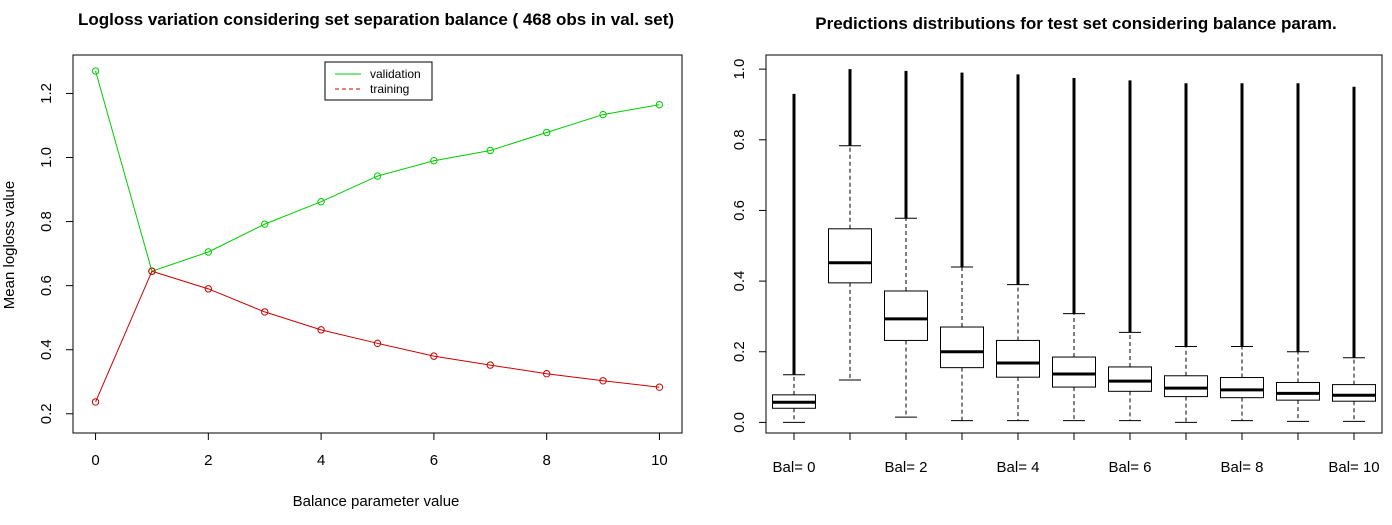 Image resolution: width=1392 pixels, height=525 pixels. What do you see at coordinates (389, 89) in the screenshot?
I see `legend-label-training: training` at bounding box center [389, 89].